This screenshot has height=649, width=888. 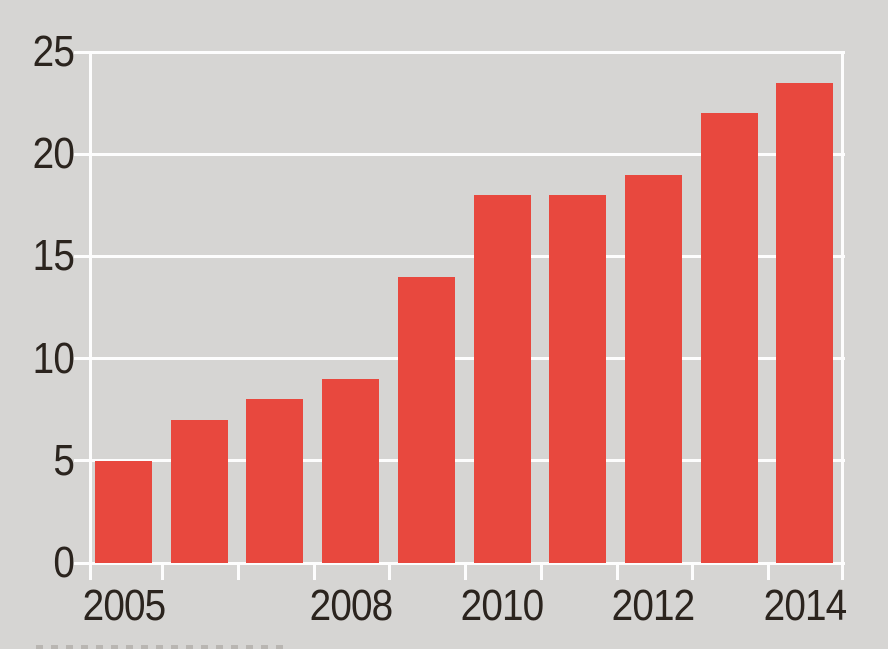 What do you see at coordinates (53, 51) in the screenshot?
I see `y-tick-label-25: 25` at bounding box center [53, 51].